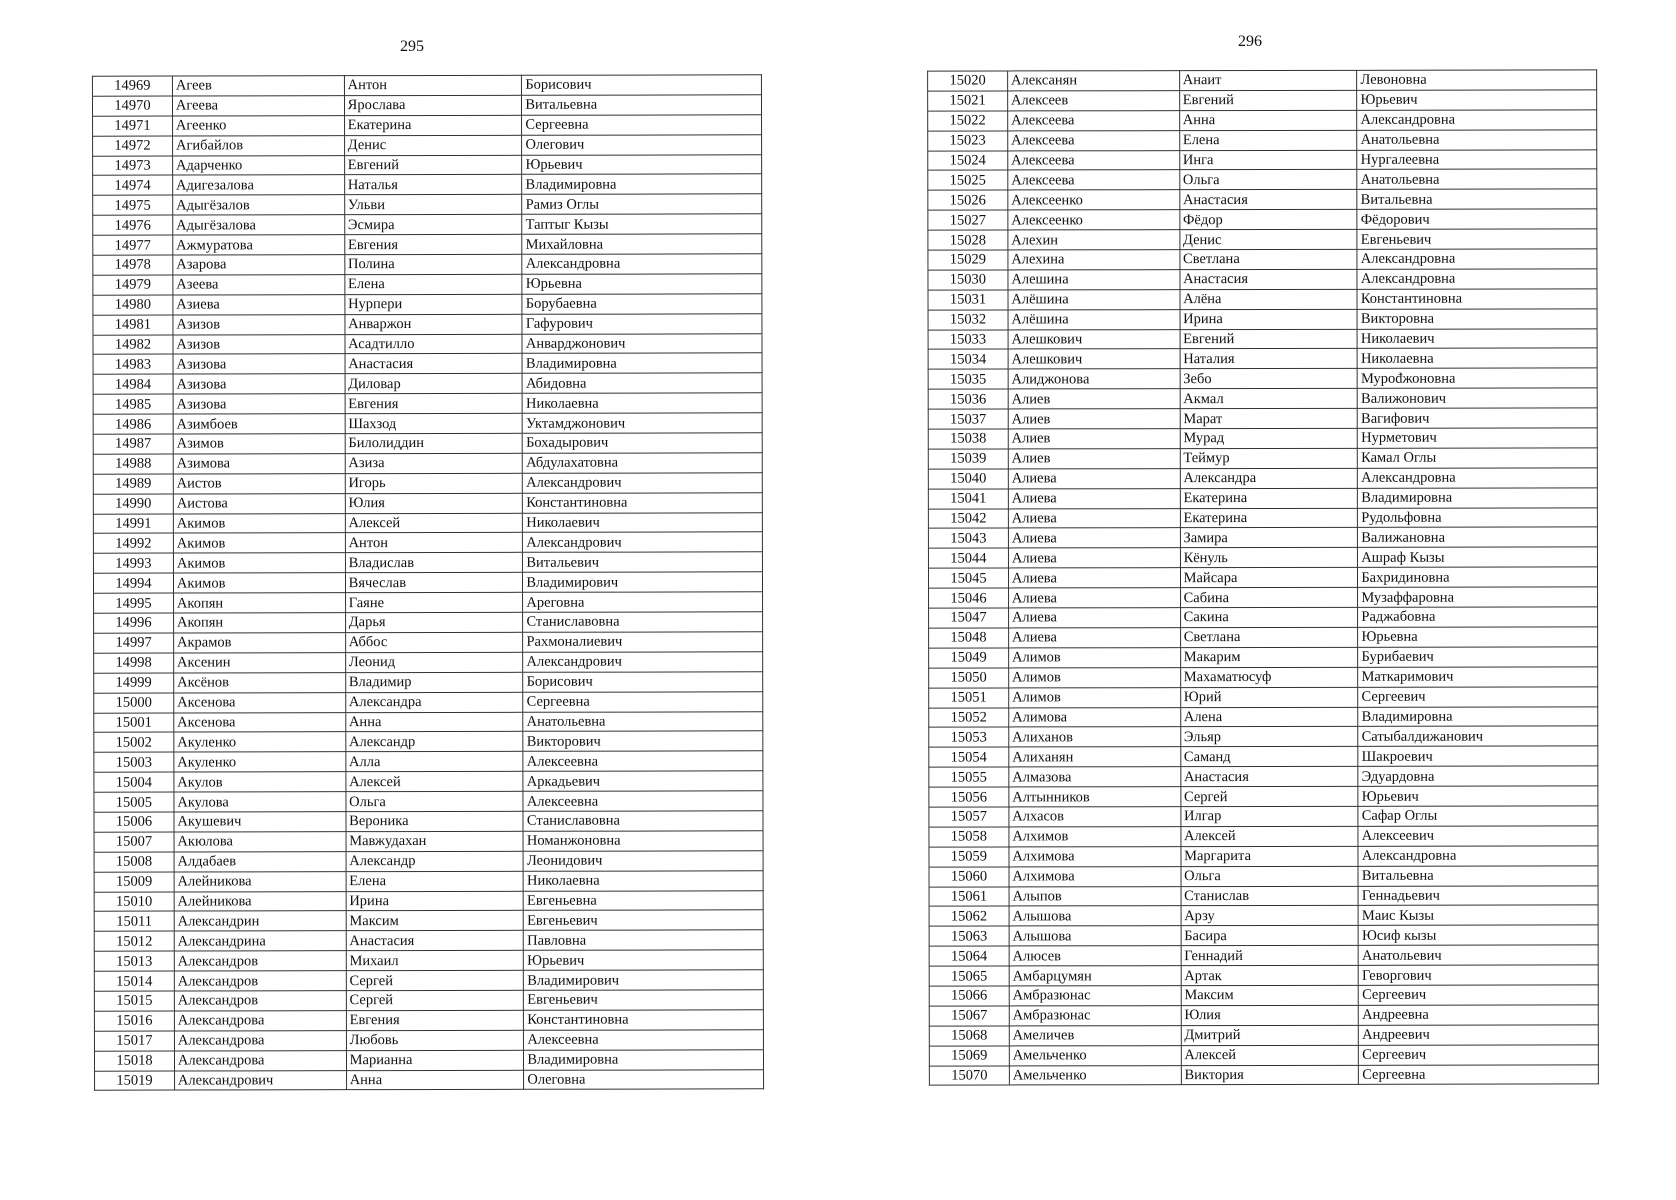 This screenshot has width=1676, height=1200. Describe the element at coordinates (133, 444) in the screenshot. I see `record-number-cell: 14987` at that location.